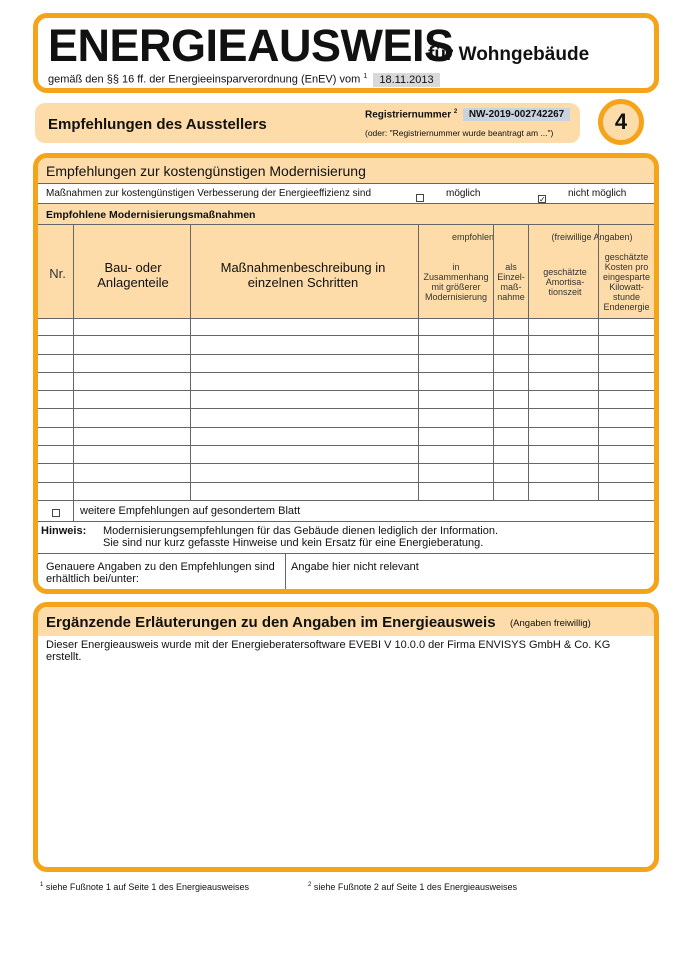 This screenshot has height=960, width=678. I want to click on registration-label: Registriernummer, so click(408, 115).